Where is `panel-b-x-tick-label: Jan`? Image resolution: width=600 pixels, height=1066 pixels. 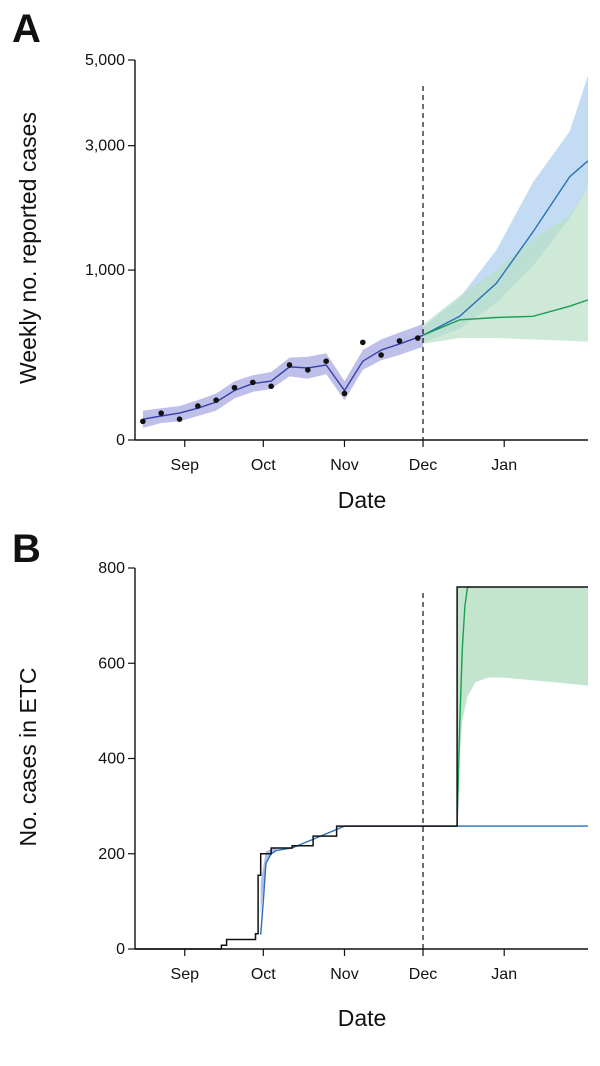
panel-b-x-tick-label: Jan is located at coordinates (504, 974).